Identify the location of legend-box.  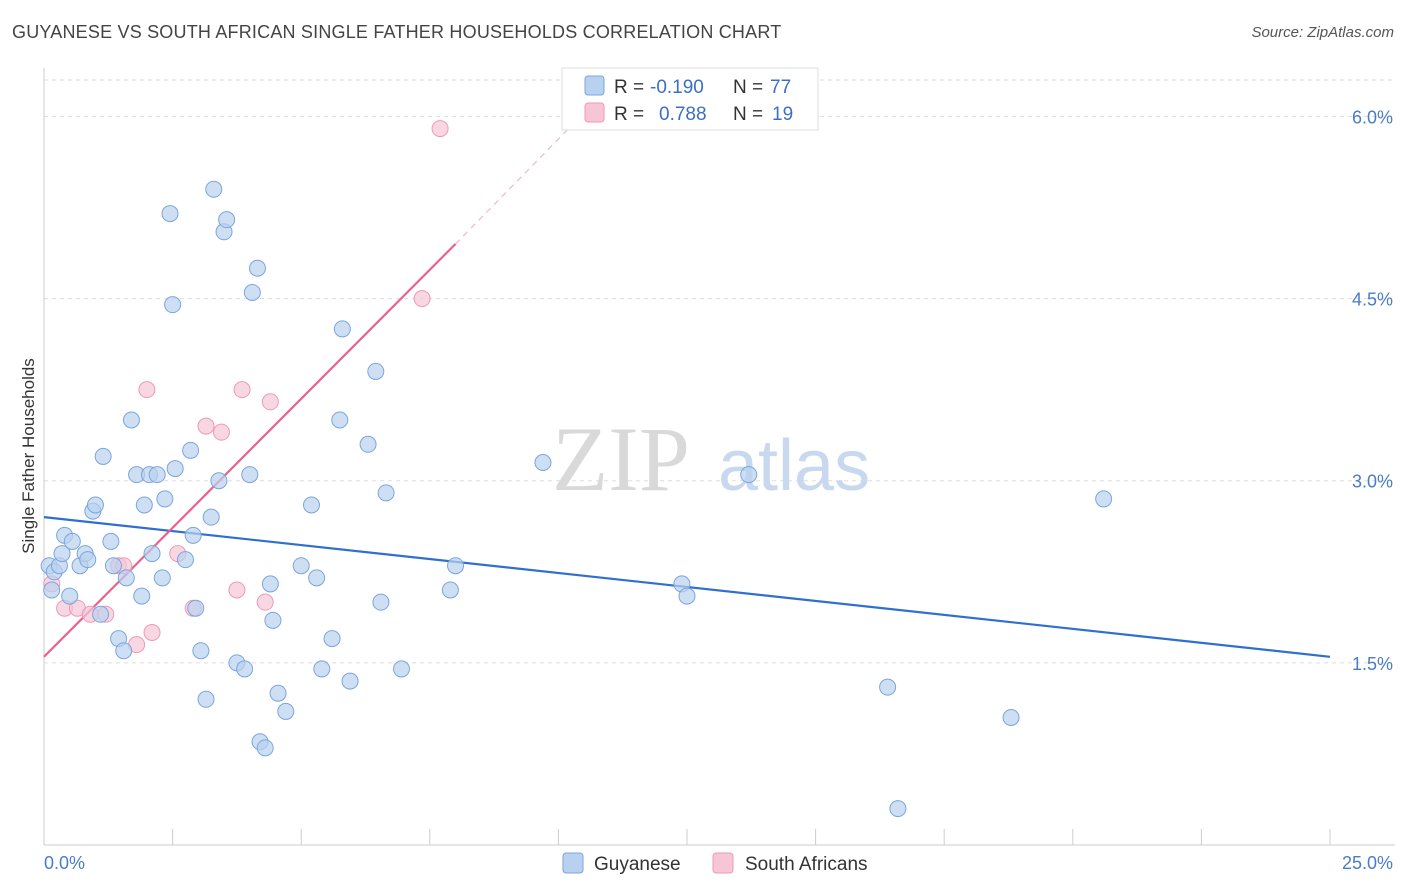
(690, 99).